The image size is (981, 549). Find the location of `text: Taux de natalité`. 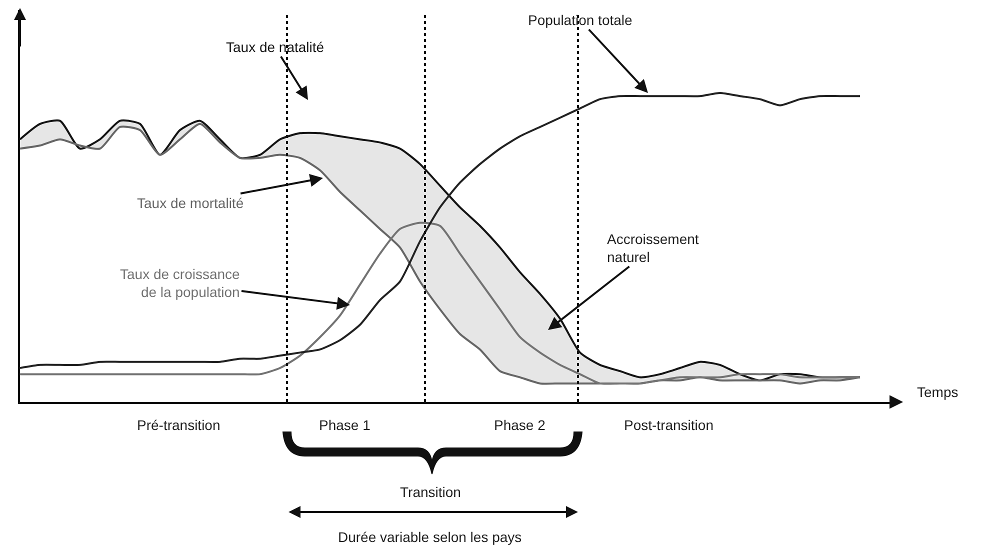

text: Taux de natalité is located at coordinates (275, 47).